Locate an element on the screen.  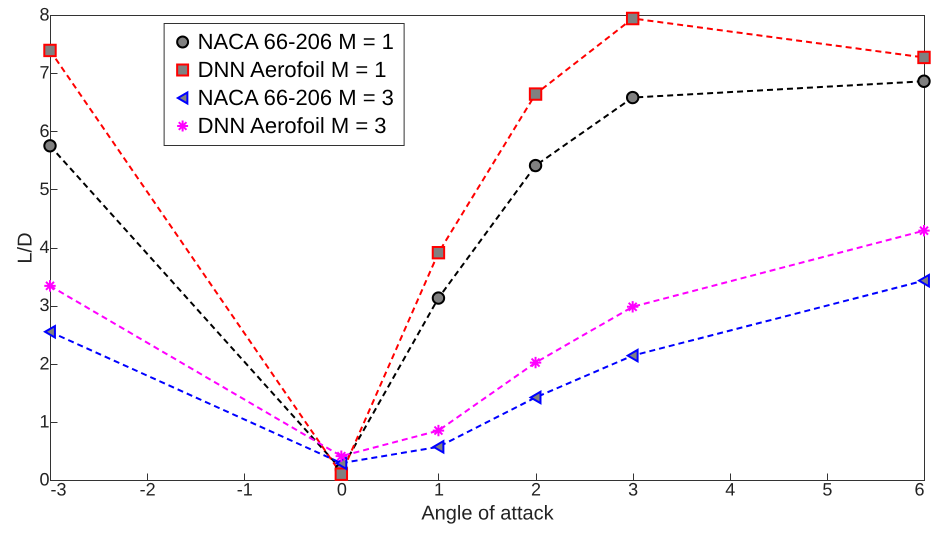
legend-label: DNN Aerofoil M = 1 is located at coordinates (292, 69).